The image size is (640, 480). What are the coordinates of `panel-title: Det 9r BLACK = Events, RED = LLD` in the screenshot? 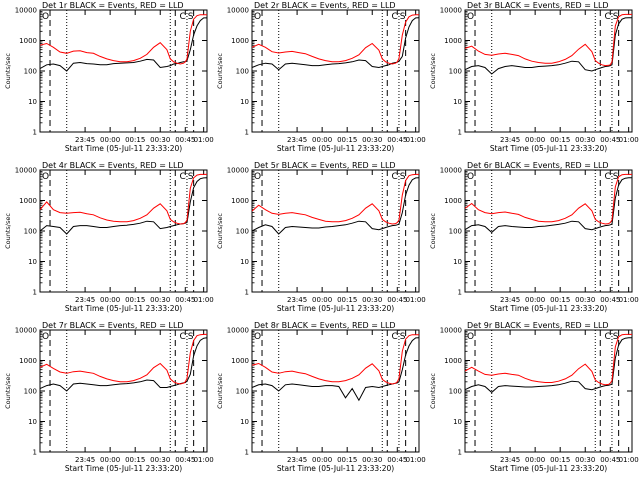 It's located at (538, 325).